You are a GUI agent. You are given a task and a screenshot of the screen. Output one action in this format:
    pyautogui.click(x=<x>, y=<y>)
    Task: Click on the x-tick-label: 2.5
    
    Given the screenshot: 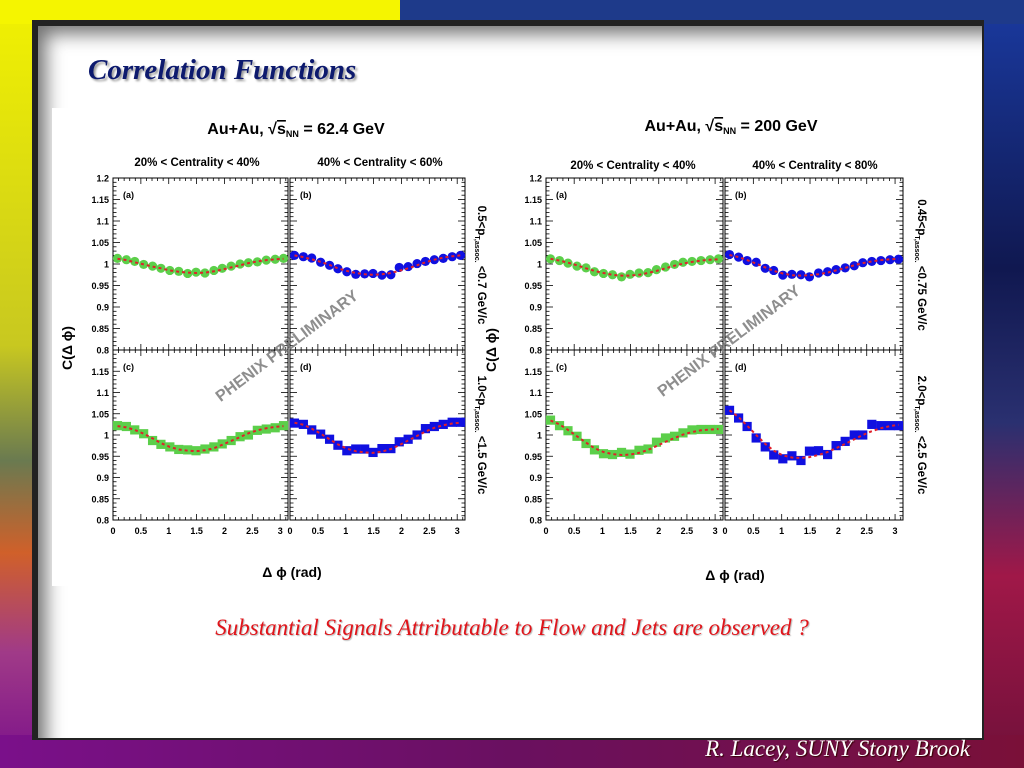 What is the action you would take?
    pyautogui.click(x=866, y=531)
    